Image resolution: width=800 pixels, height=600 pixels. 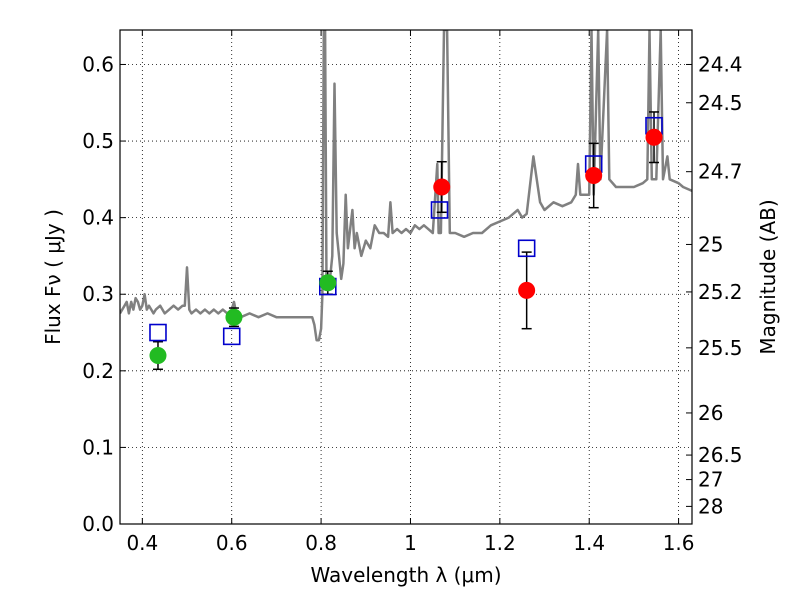 What do you see at coordinates (710, 244) in the screenshot?
I see `right-tick-label: 25` at bounding box center [710, 244].